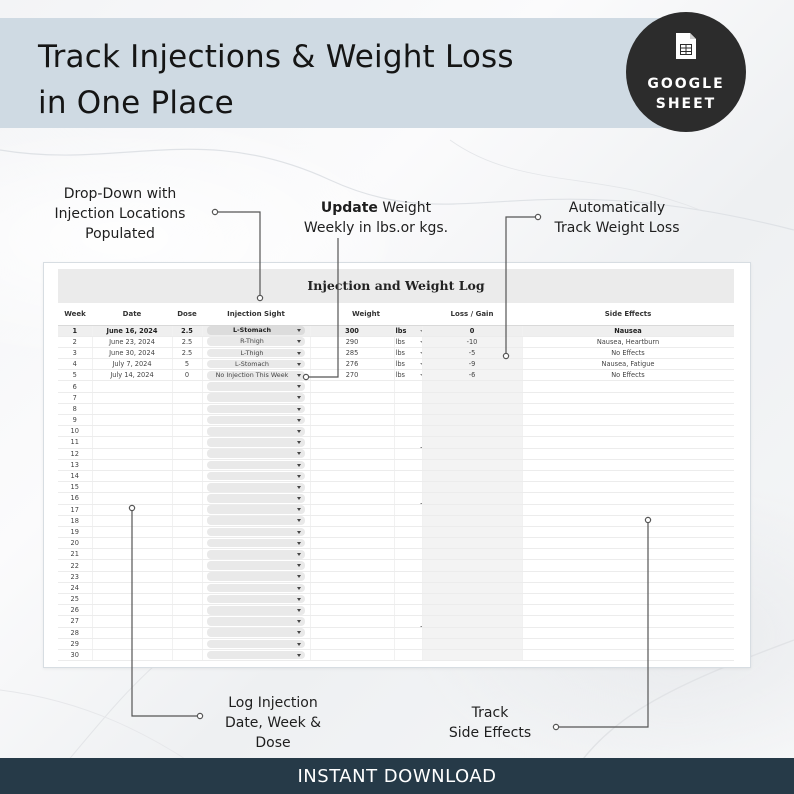 This screenshot has width=794, height=794. What do you see at coordinates (352, 364) in the screenshot?
I see `cell-weight: 276` at bounding box center [352, 364].